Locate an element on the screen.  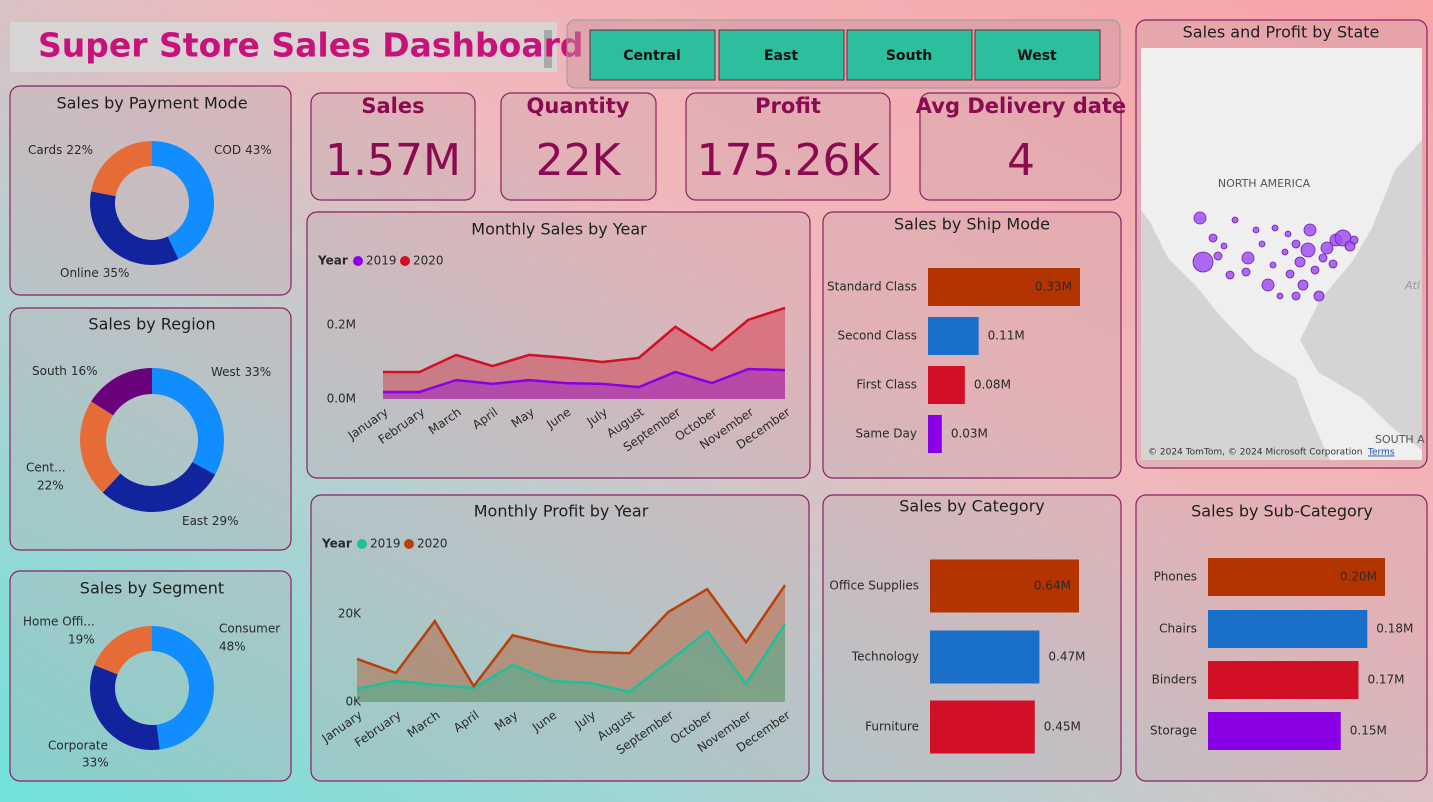
dashboard-title: Super Store Sales Dashboard is located at coordinates (311, 45).